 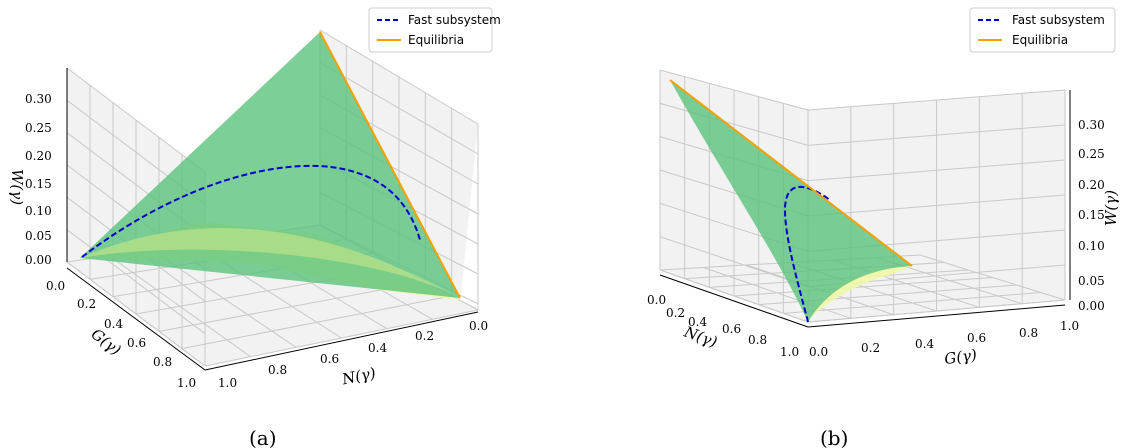 I want to click on legend-a: Fast subsystem Equilibria, so click(x=434, y=30).